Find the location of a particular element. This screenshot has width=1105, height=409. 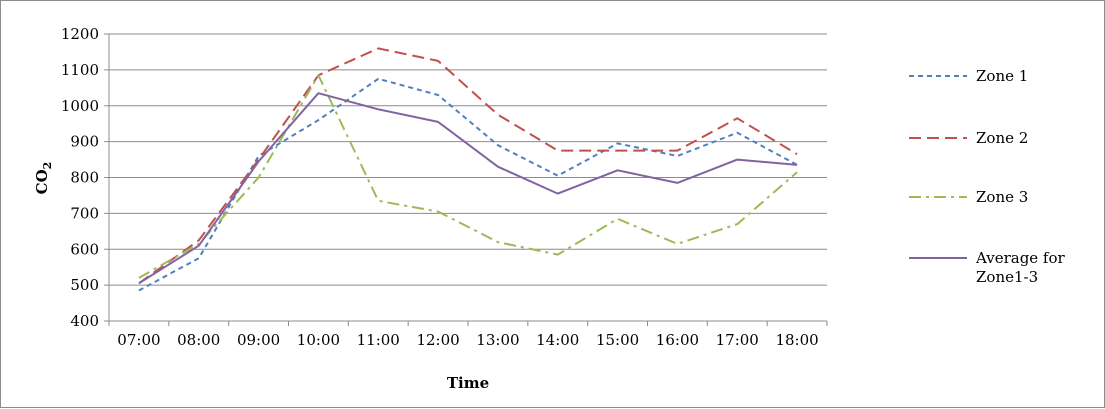

x-tick-label: 16:00 is located at coordinates (677, 340).